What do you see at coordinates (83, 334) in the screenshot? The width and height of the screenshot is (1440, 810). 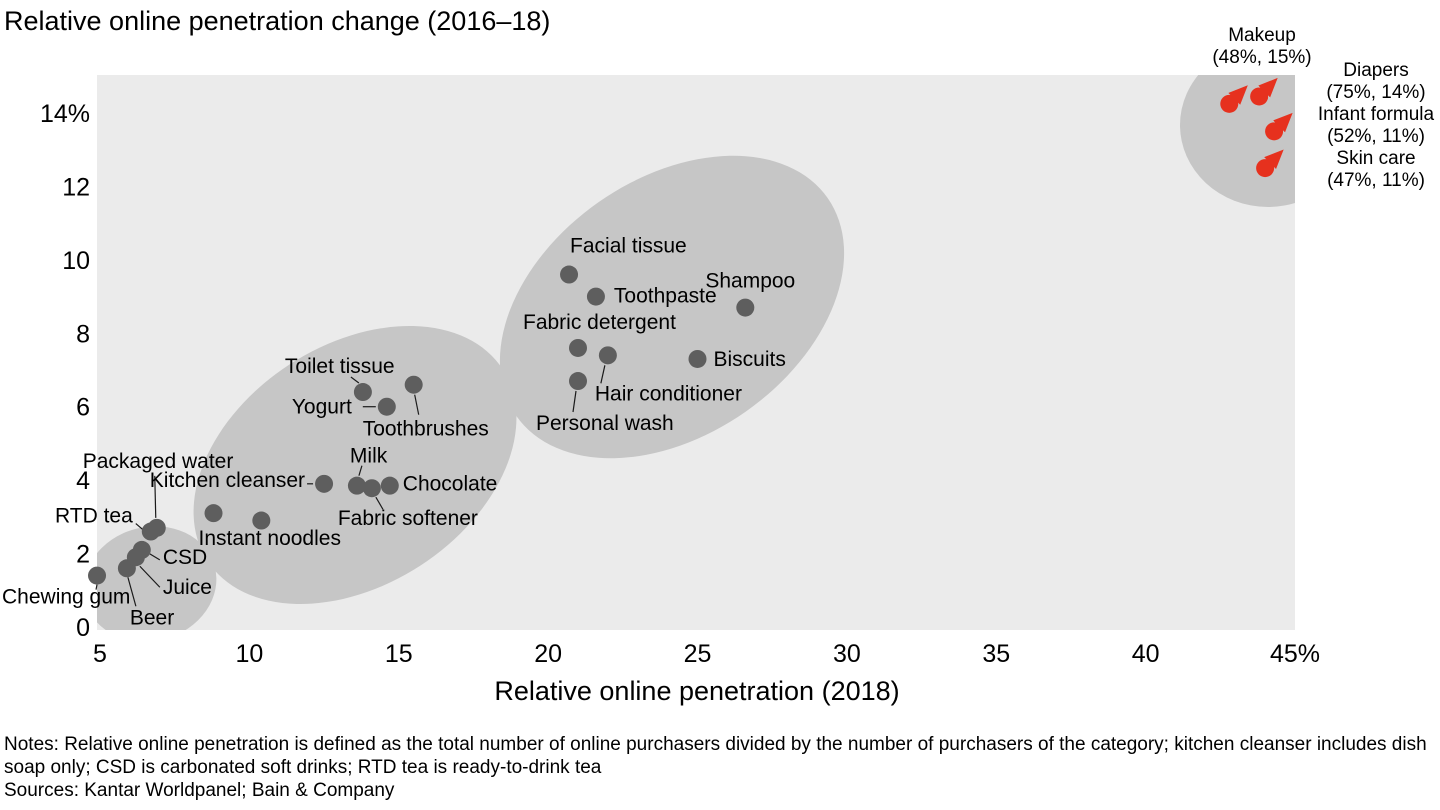 I see `y-tick-label: 8` at bounding box center [83, 334].